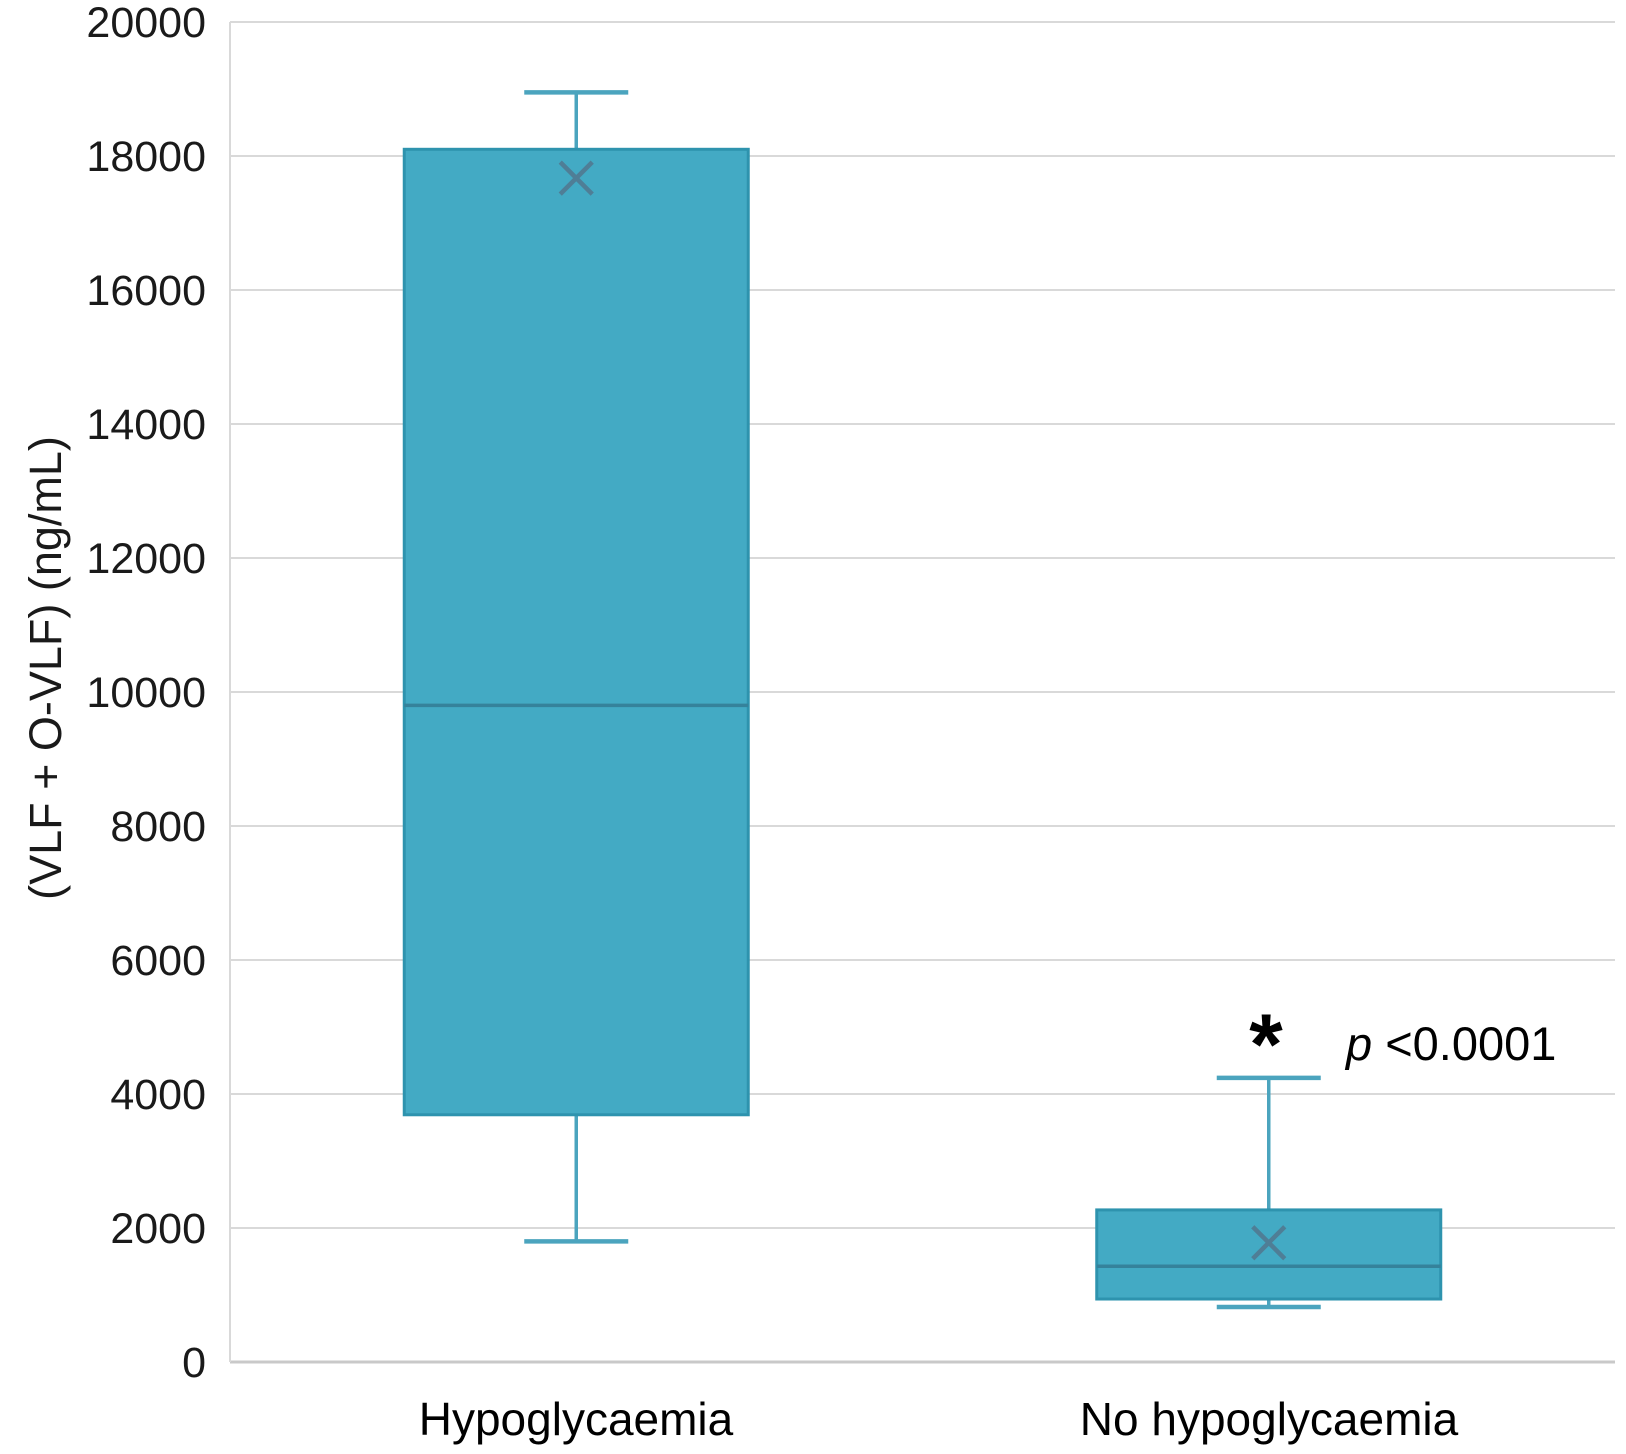  I want to click on box-no-hypoglycaemia, so click(1269, 1254).